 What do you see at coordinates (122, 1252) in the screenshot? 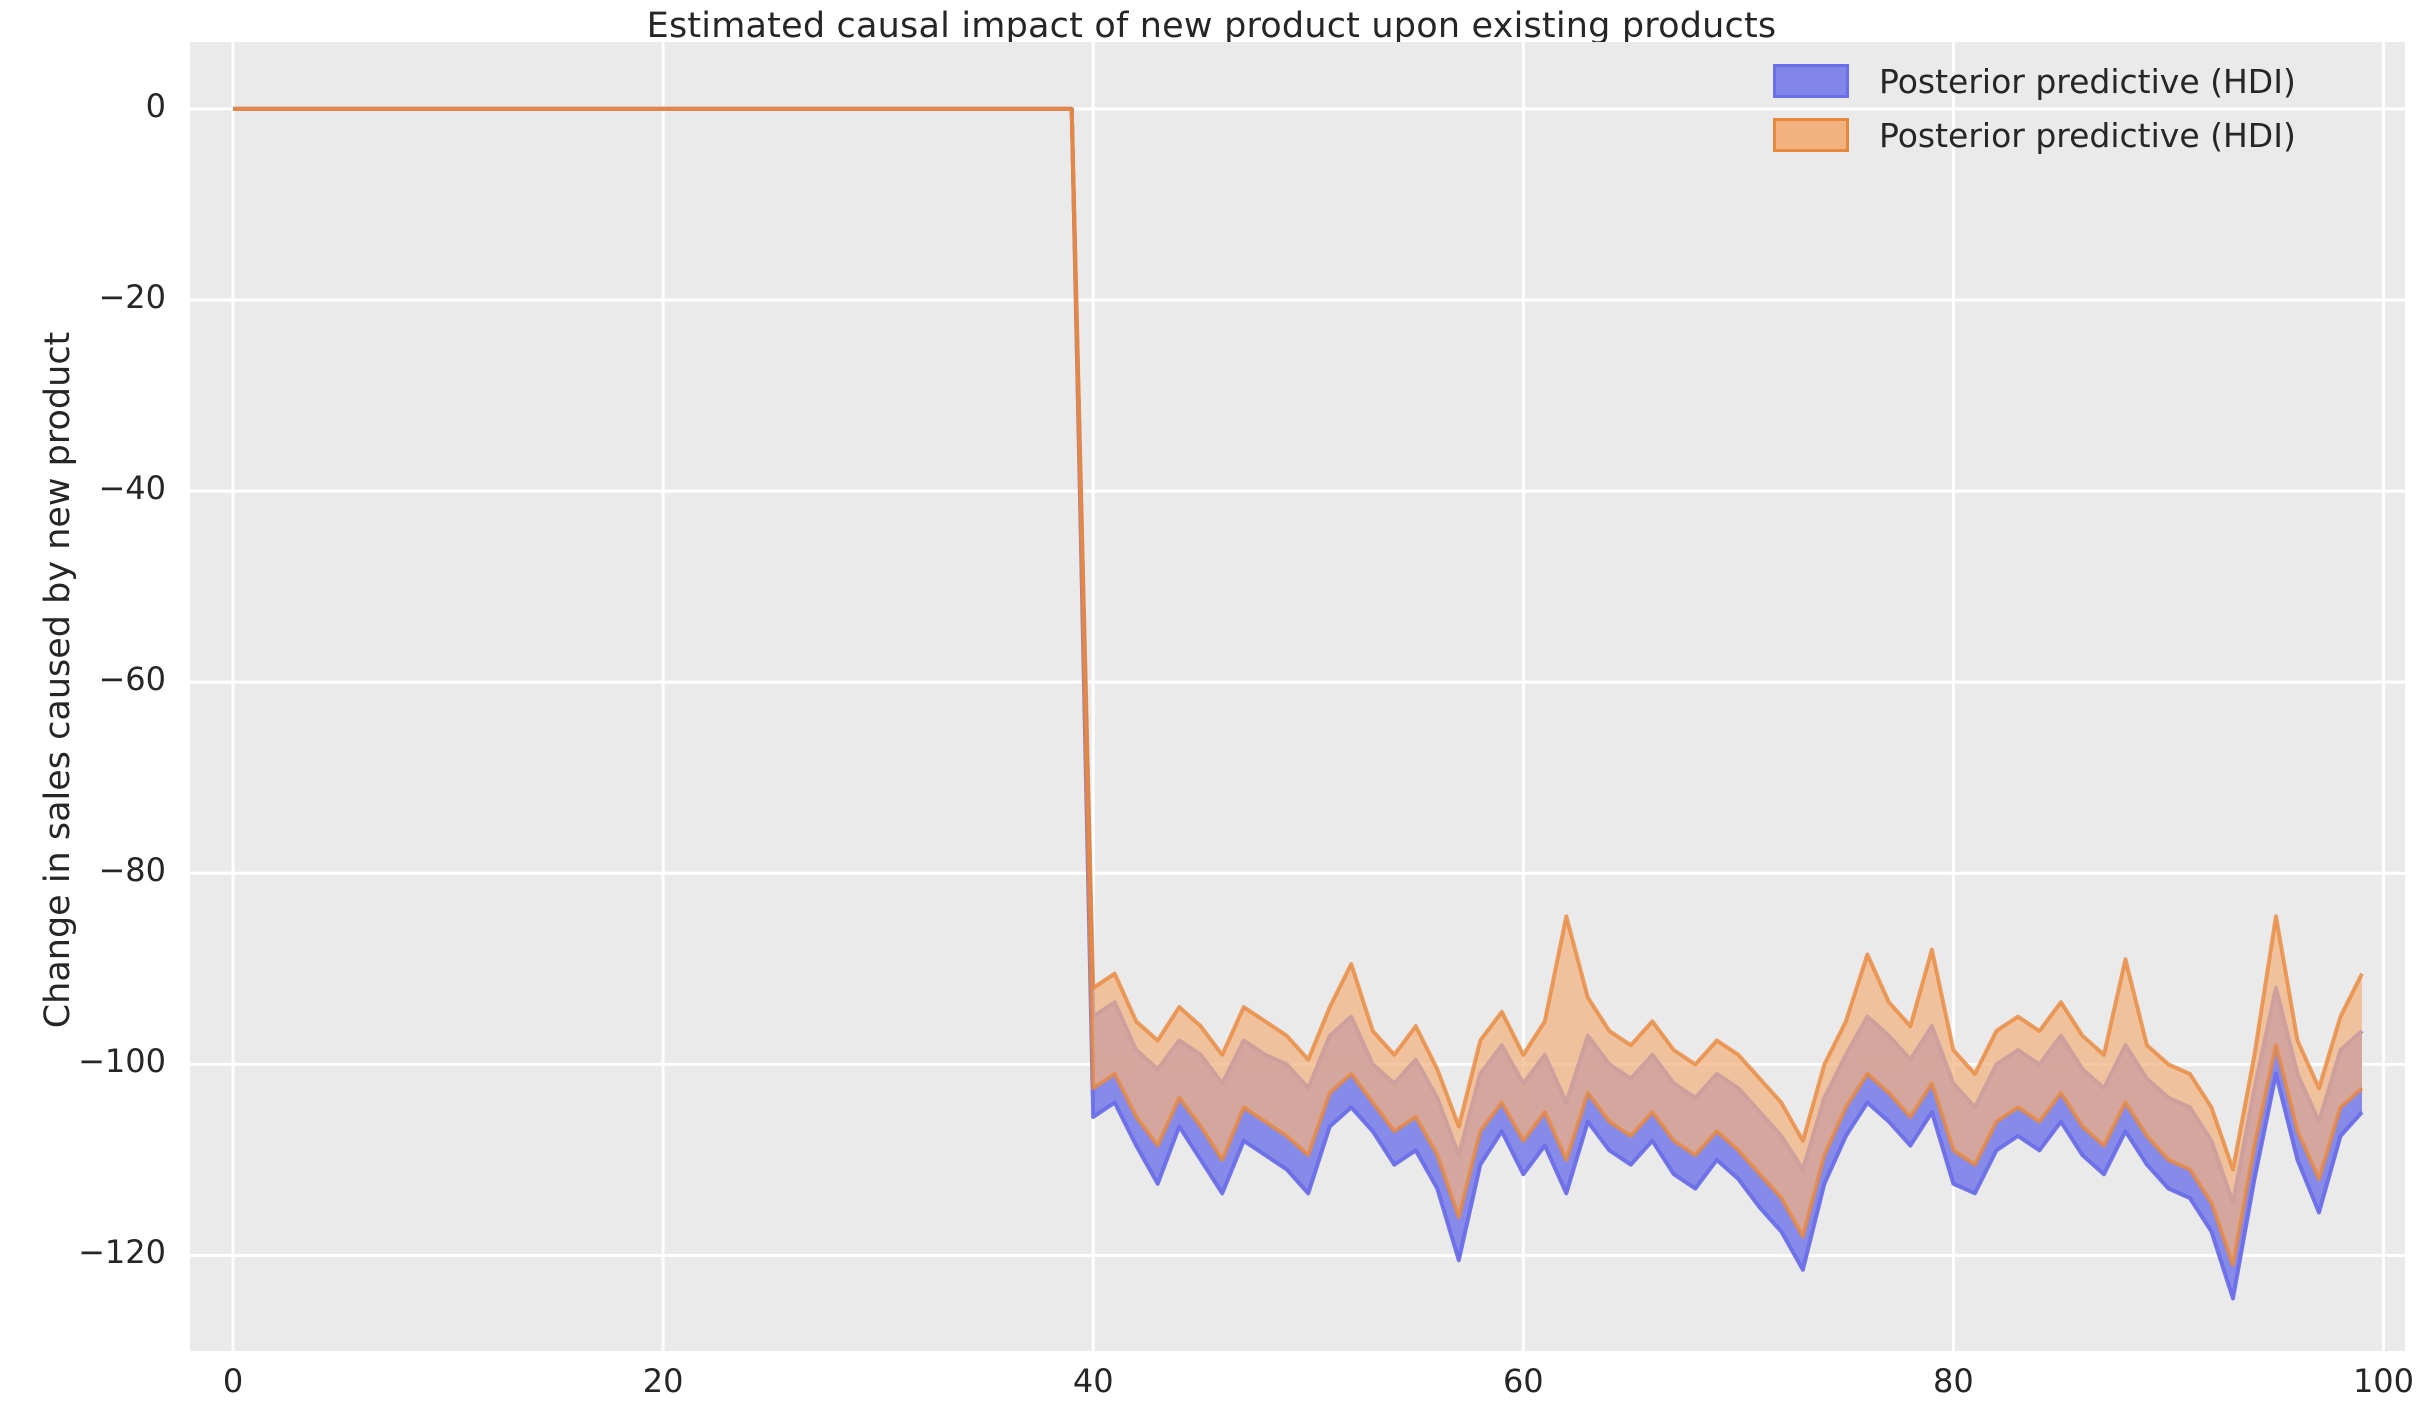
I see `y-tick-label: −120` at bounding box center [122, 1252].